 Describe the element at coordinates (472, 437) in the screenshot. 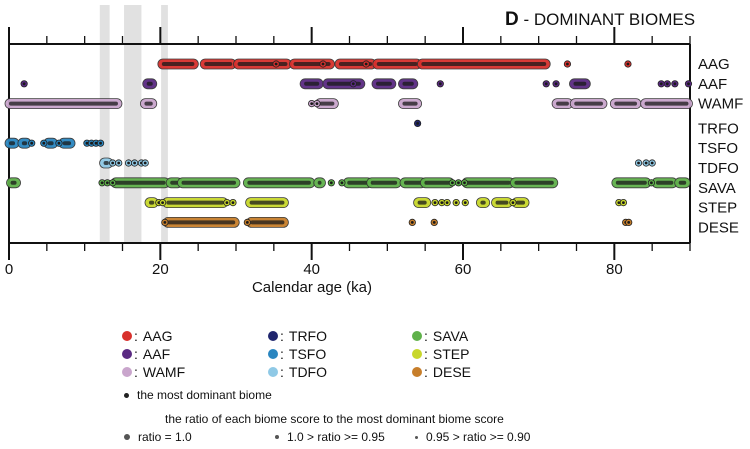

I see `legend-ratio-3: 0.95 > ratio >= 0.90` at that location.